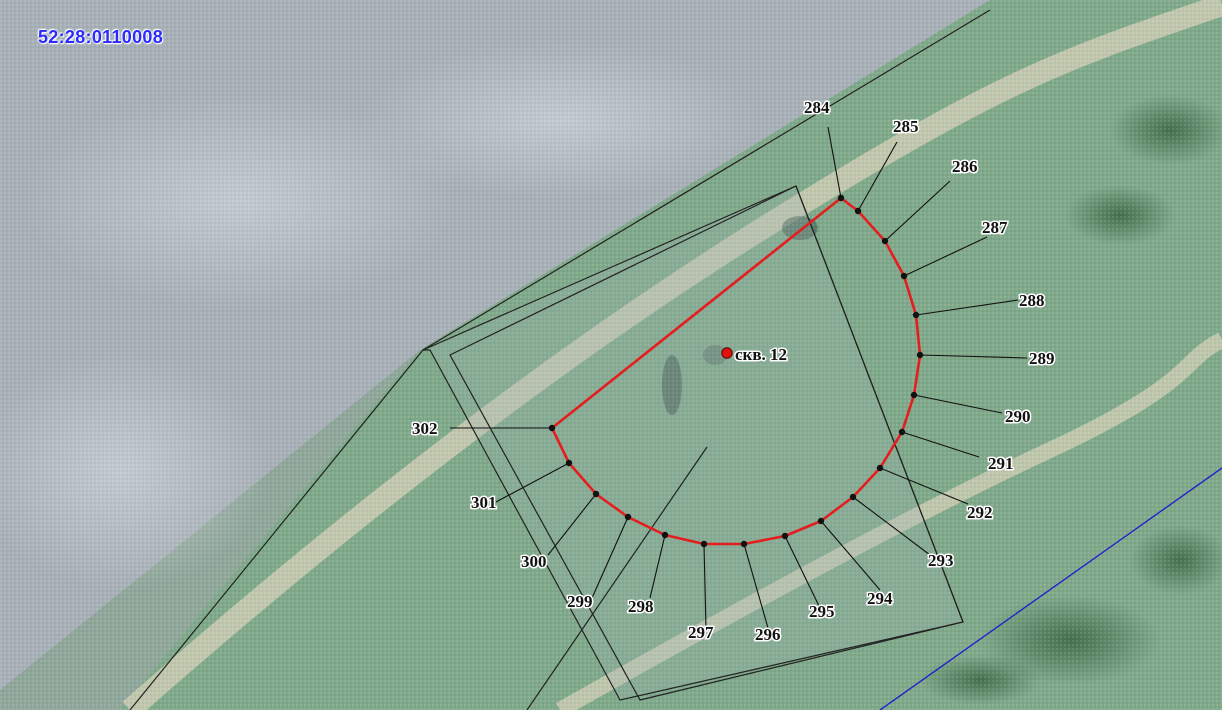 The image size is (1222, 710). Describe the element at coordinates (580, 601) in the screenshot. I see `vertex-label-299: 299` at that location.